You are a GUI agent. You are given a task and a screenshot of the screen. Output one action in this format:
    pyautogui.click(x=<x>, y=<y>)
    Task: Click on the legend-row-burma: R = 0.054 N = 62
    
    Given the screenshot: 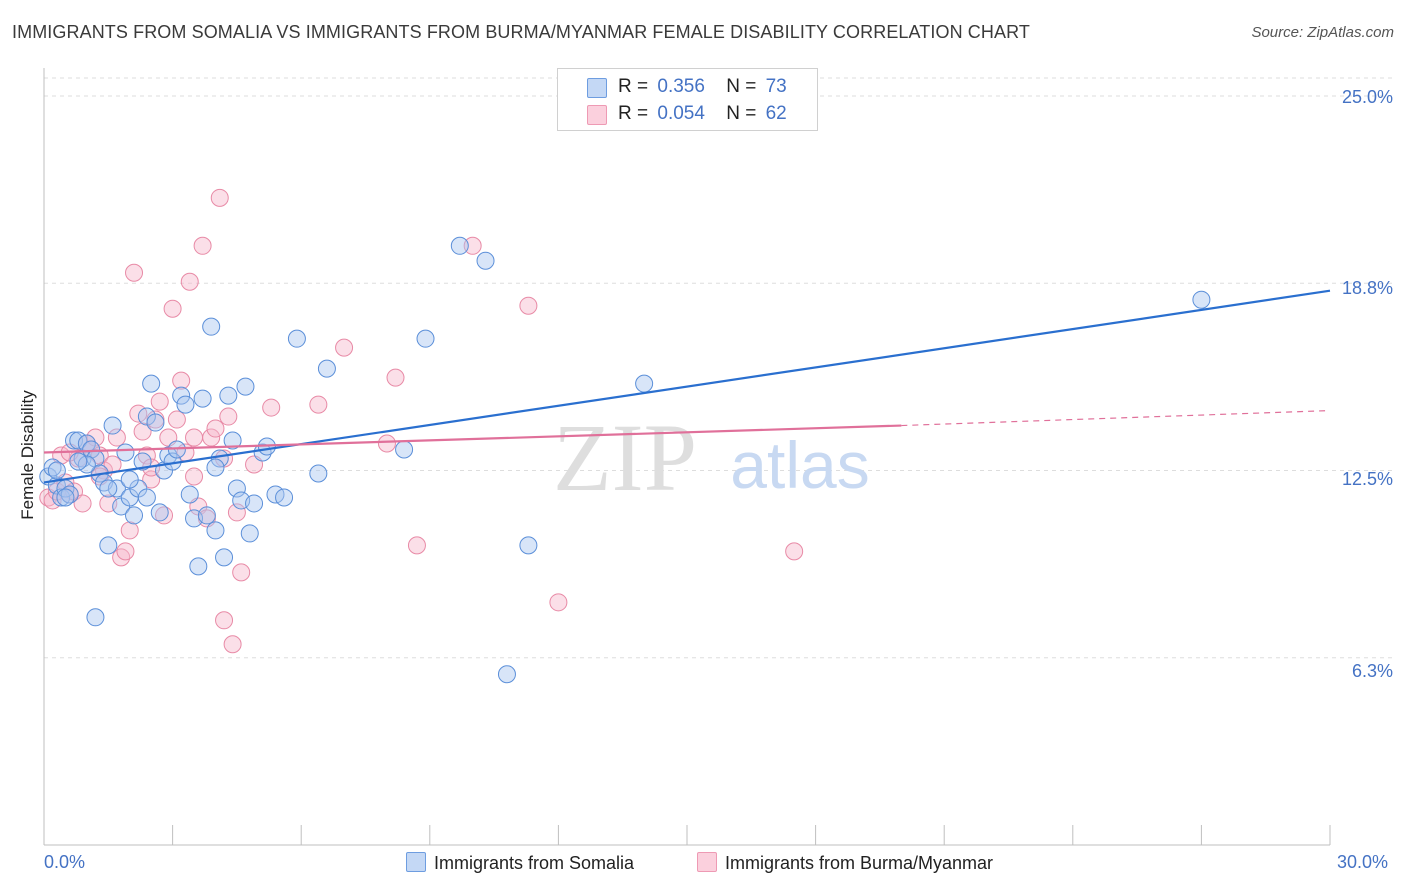 What is the action you would take?
    pyautogui.click(x=702, y=114)
    